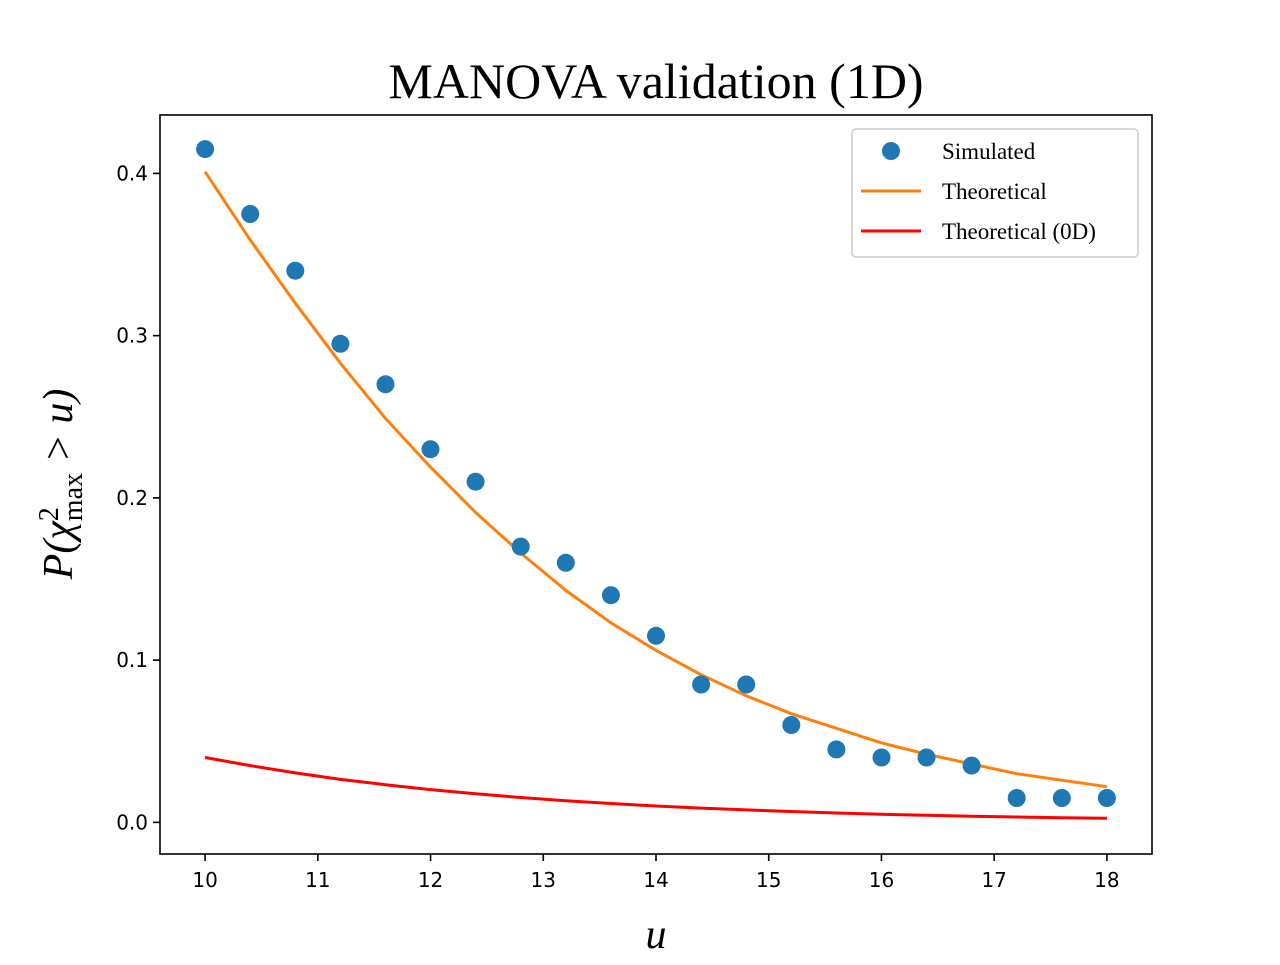 This screenshot has width=1280, height=965. Describe the element at coordinates (132, 498) in the screenshot. I see `y-tick-label: 0.2` at that location.